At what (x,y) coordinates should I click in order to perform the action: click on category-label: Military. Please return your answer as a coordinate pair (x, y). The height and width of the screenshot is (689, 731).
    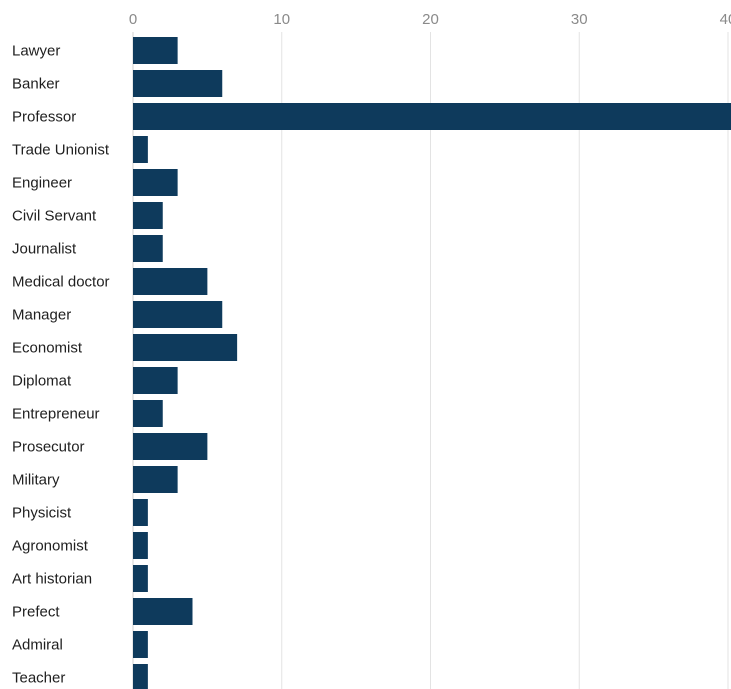
    Looking at the image, I should click on (36, 480).